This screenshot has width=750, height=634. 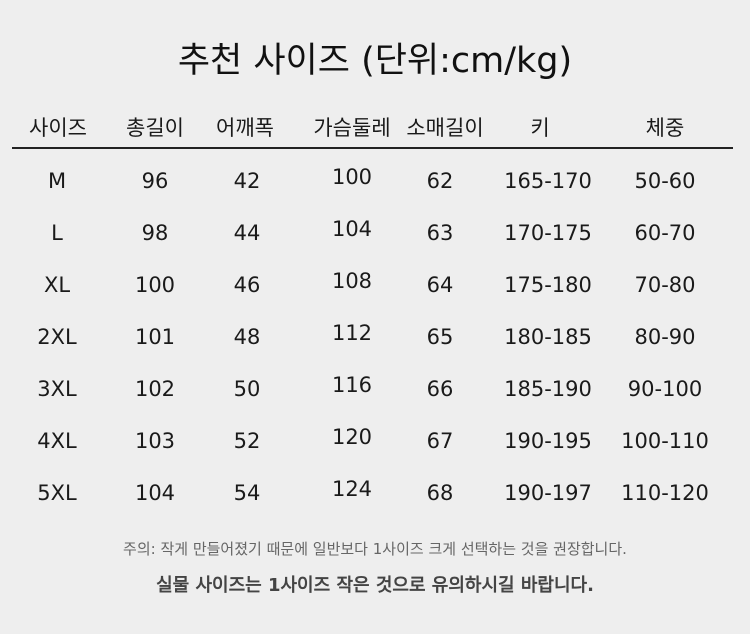 I want to click on cell-height: 170-175, so click(x=548, y=233).